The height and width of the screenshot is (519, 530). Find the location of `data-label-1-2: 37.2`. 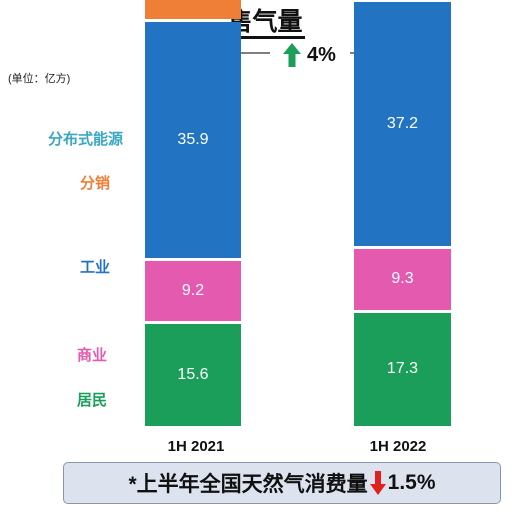

data-label-1-2: 37.2 is located at coordinates (402, 123).